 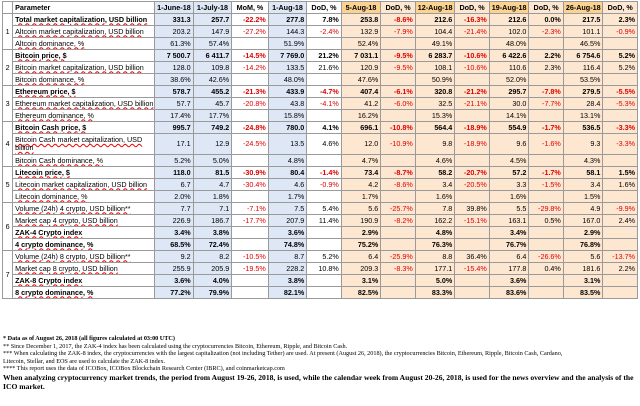 I want to click on table-cell: 2.2%, so click(x=620, y=268).